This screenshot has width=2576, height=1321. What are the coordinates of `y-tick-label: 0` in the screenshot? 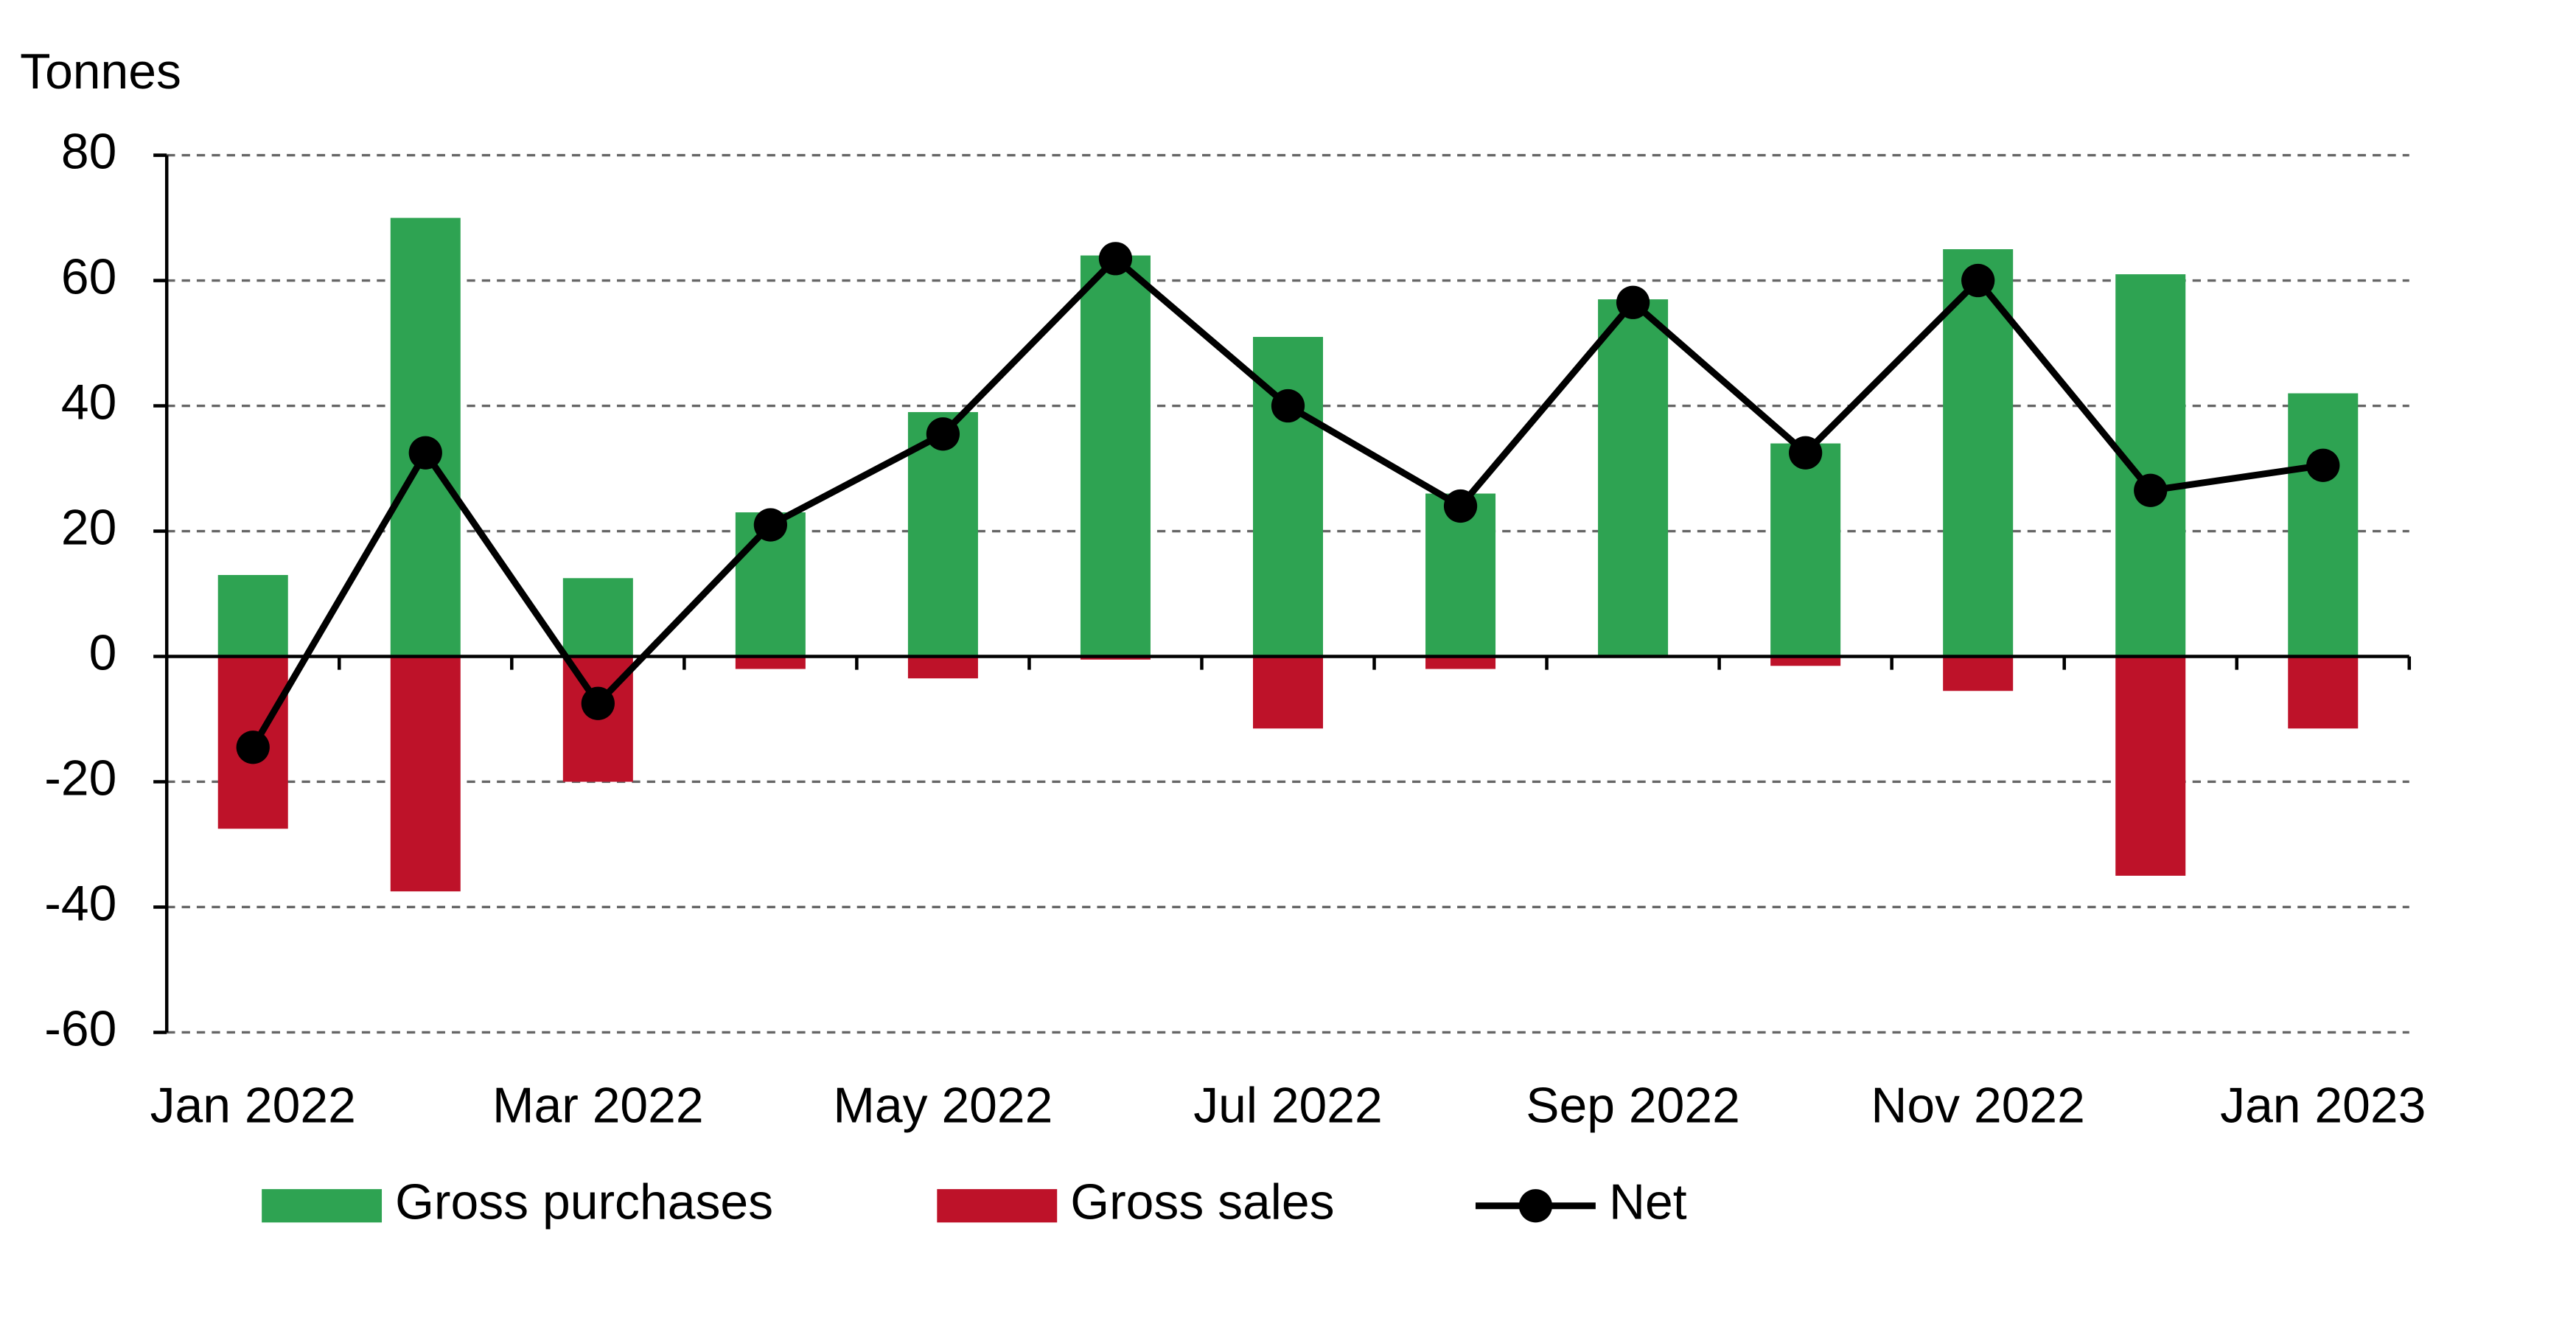 It's located at (103, 652).